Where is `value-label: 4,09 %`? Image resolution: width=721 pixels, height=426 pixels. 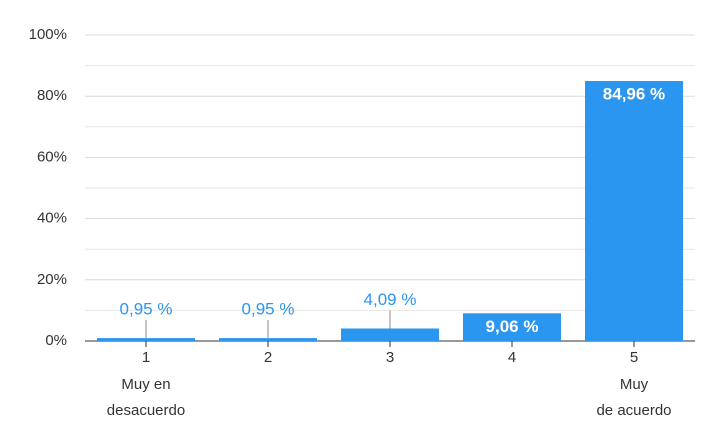
value-label: 4,09 % is located at coordinates (390, 299).